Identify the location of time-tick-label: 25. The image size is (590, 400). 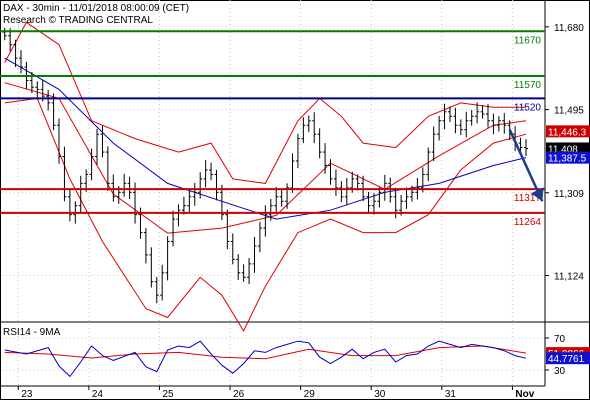
(168, 394).